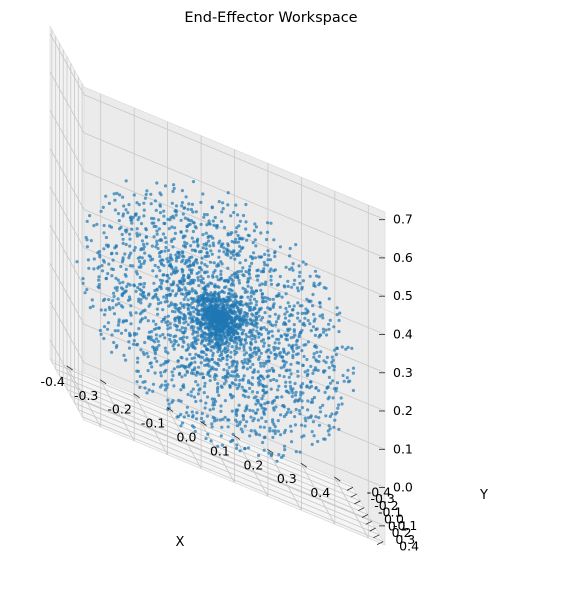  I want to click on y-tick-mark, so click(376, 536).